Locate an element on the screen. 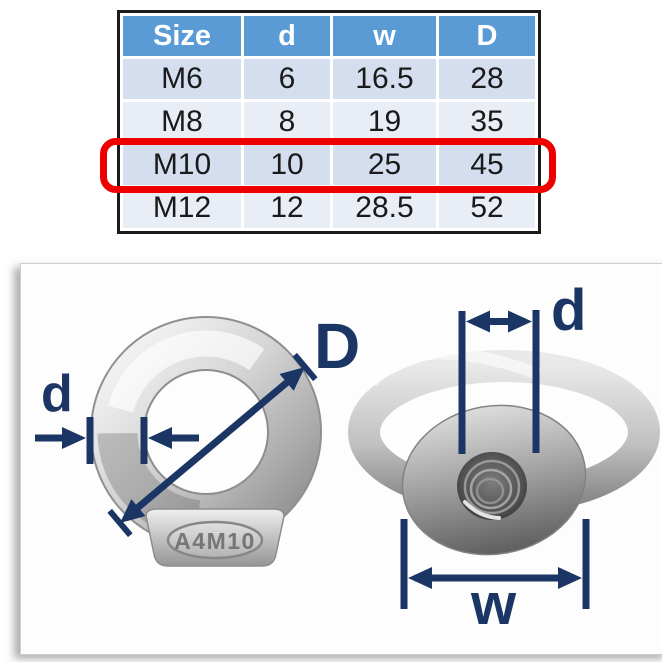 This screenshot has width=662, height=662. cell-d: 12 is located at coordinates (287, 208).